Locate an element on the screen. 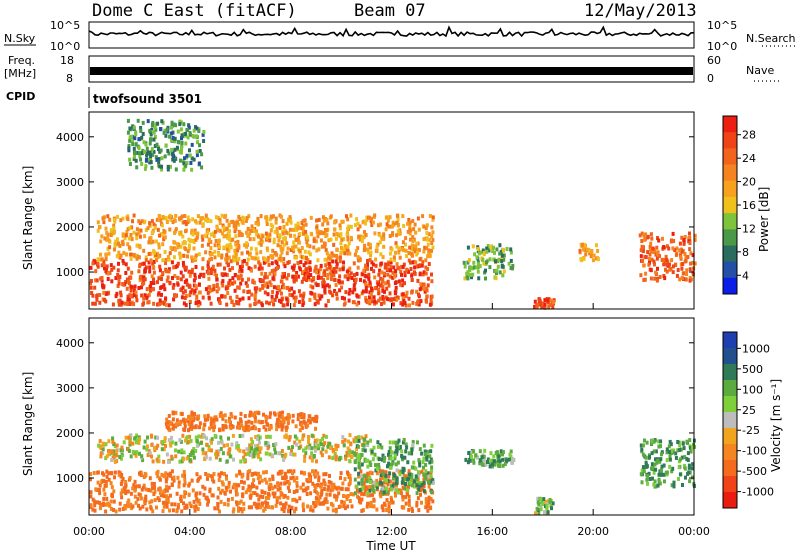  search-tick-bottom: 10^0 is located at coordinates (722, 46).